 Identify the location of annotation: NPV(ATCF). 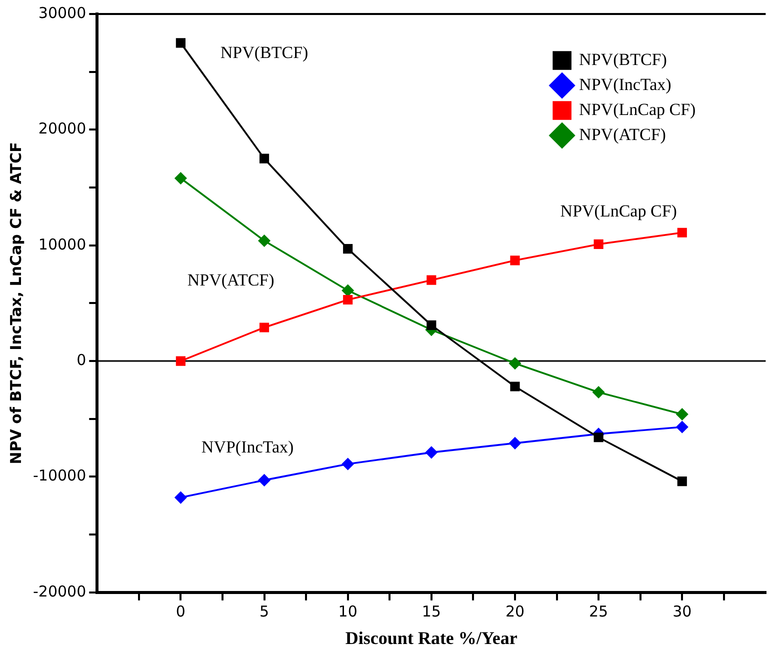
(230, 280).